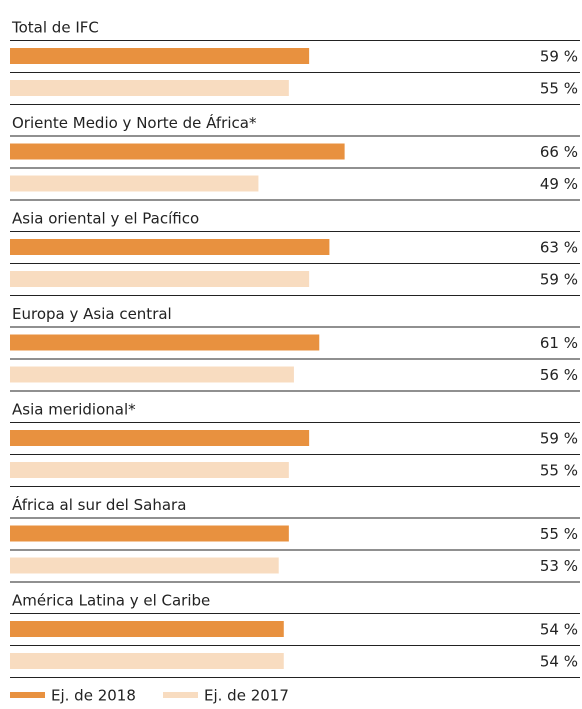 This screenshot has height=709, width=582. What do you see at coordinates (92, 314) in the screenshot?
I see `category-label: Europa y Asia central` at bounding box center [92, 314].